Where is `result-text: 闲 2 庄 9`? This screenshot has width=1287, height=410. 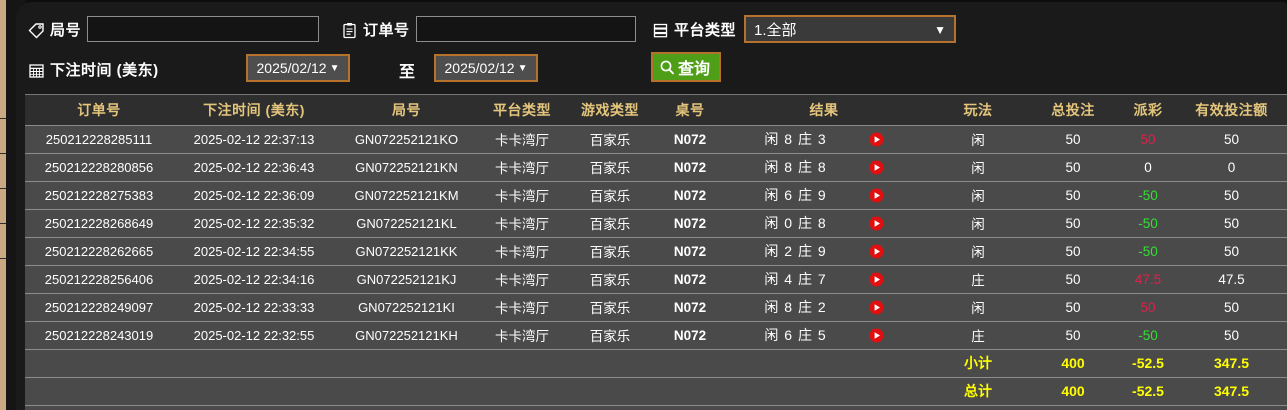 result-text: 闲 2 庄 9 is located at coordinates (795, 251).